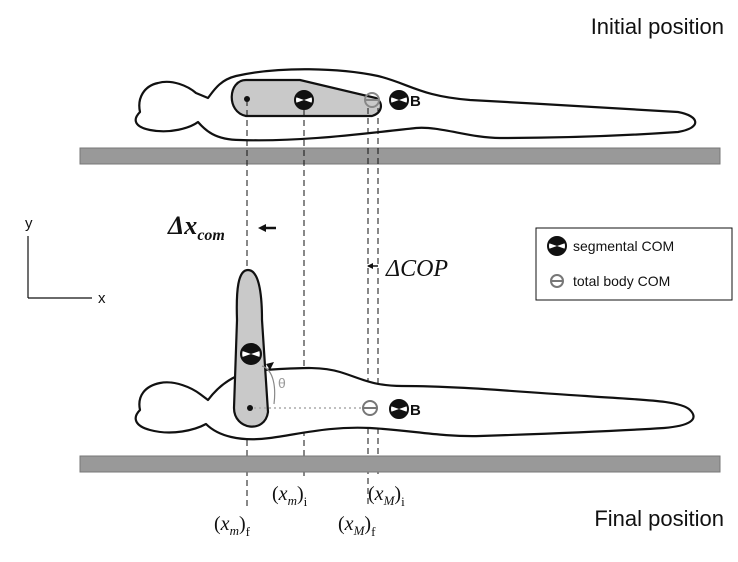  Describe the element at coordinates (370, 408) in the screenshot. I see `final-total-body-com-icon` at that location.